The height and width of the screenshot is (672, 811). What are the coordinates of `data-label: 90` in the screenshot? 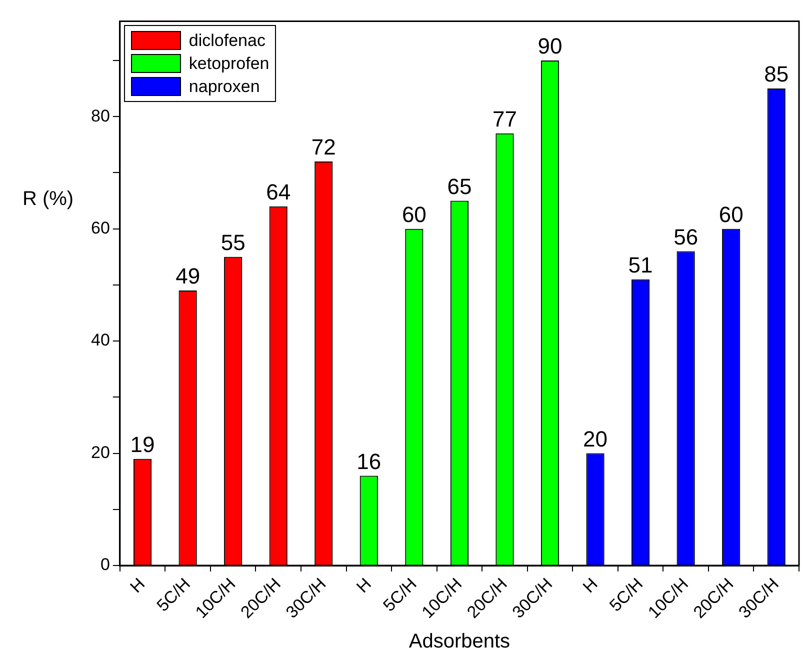 It's located at (550, 46).